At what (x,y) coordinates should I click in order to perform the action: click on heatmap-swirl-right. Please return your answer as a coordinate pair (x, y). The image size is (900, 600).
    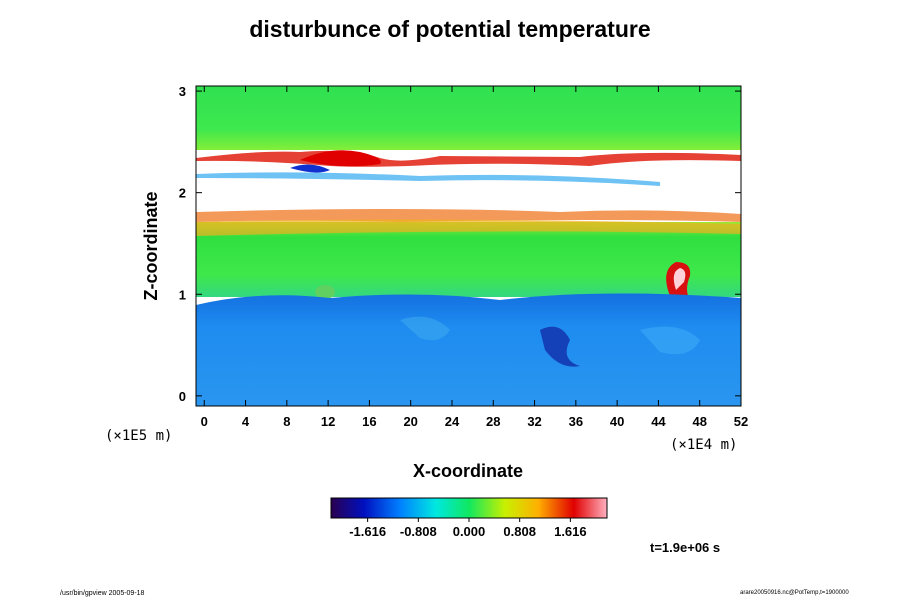
    Looking at the image, I should click on (670, 340).